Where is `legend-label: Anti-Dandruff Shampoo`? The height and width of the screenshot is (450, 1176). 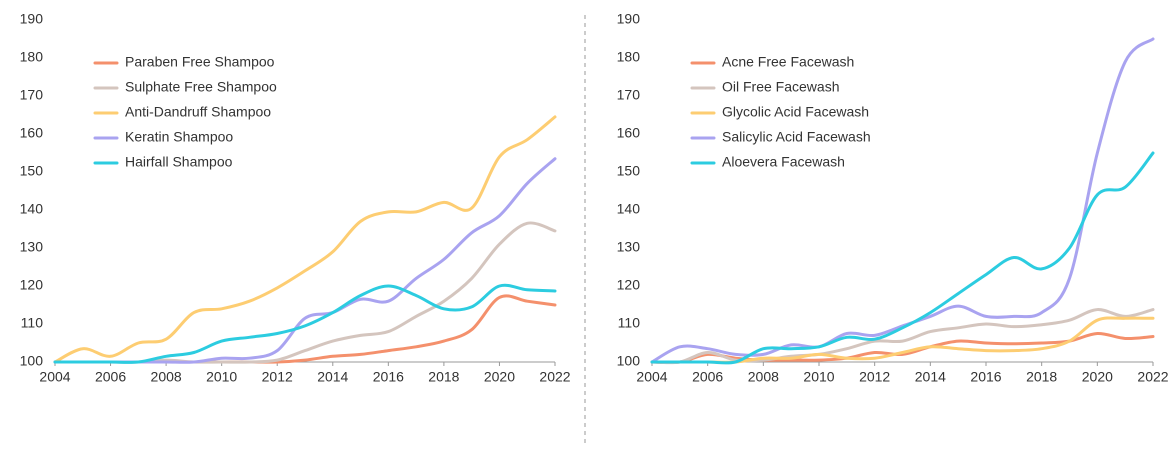 legend-label: Anti-Dandruff Shampoo is located at coordinates (198, 112).